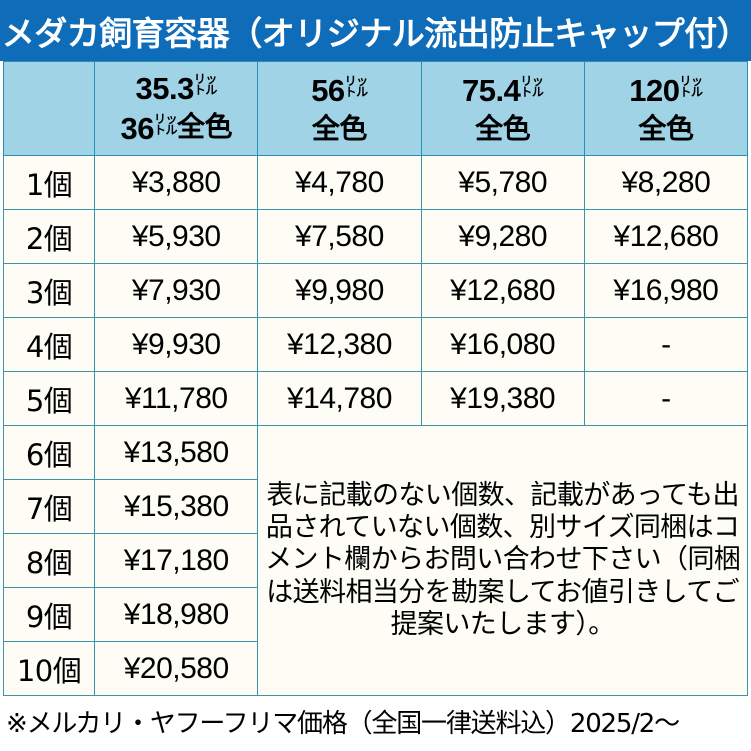  Describe the element at coordinates (49, 344) in the screenshot. I see `row-quantity-label: 4個` at that location.